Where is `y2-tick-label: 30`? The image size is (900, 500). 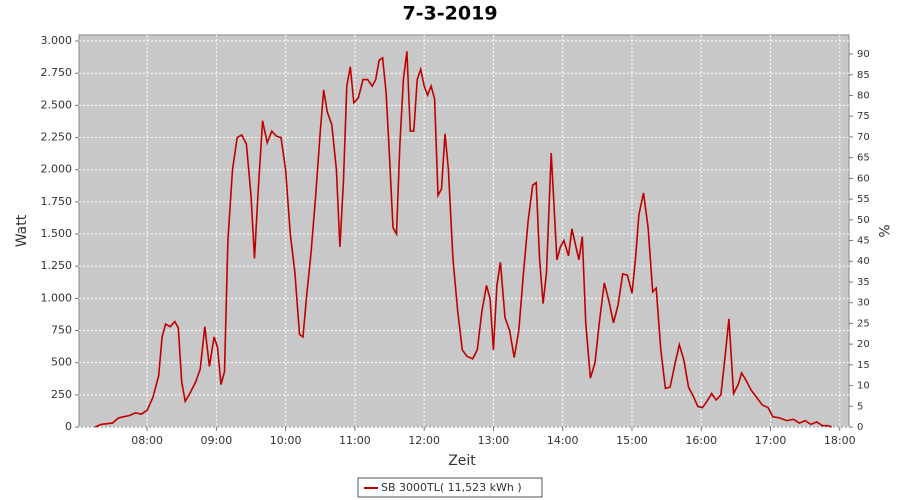 y2-tick-label: 30 is located at coordinates (863, 303).